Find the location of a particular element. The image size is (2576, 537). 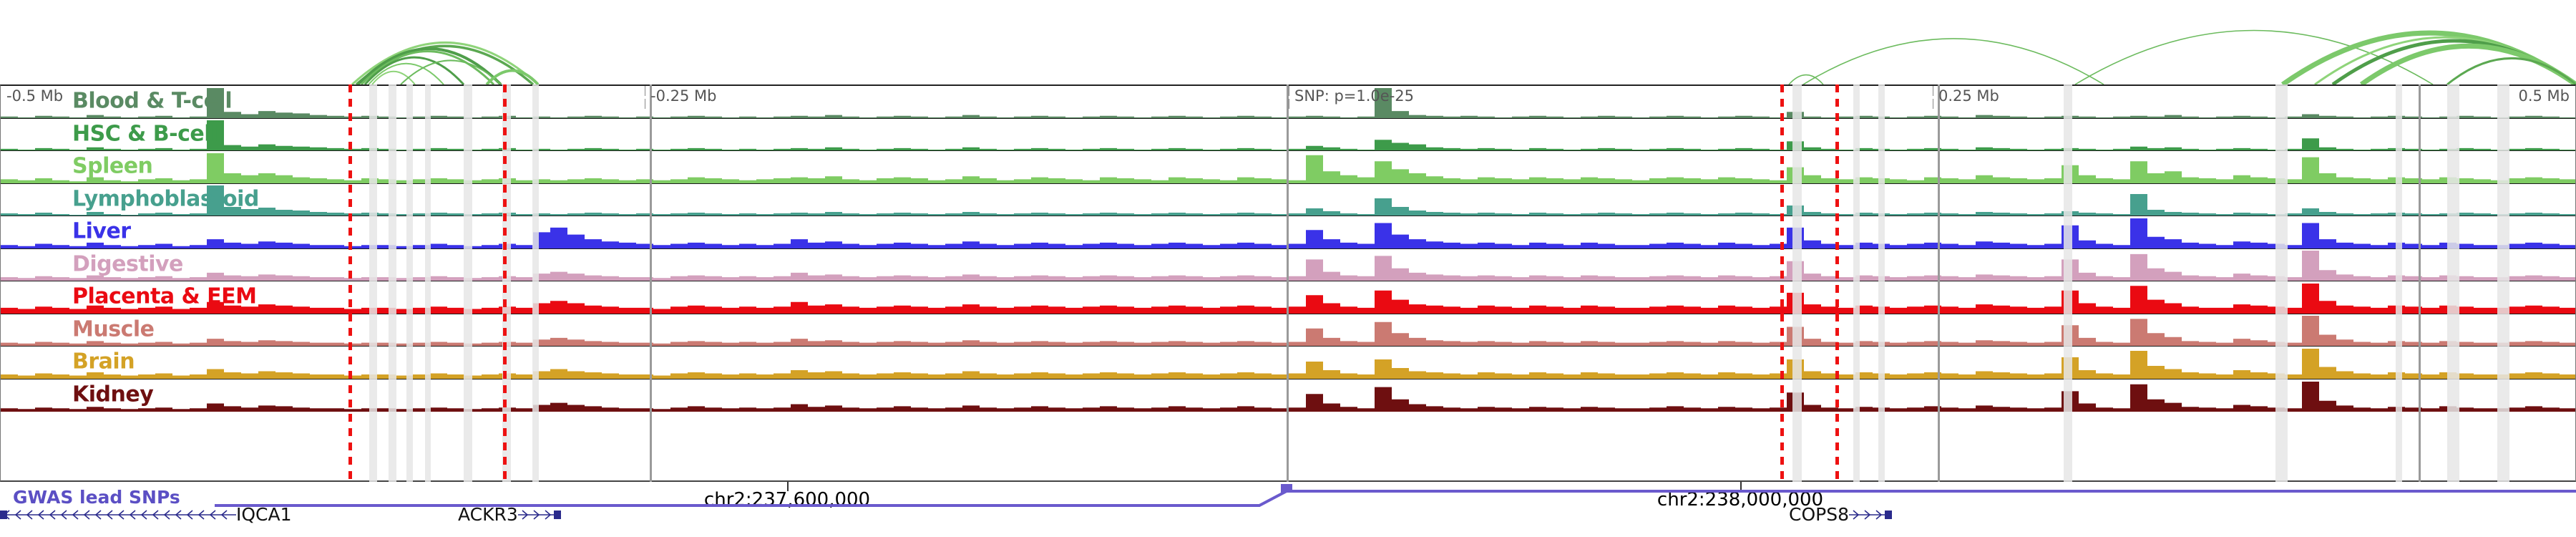

signal-track: HSC & B-cell is located at coordinates (1288, 135).